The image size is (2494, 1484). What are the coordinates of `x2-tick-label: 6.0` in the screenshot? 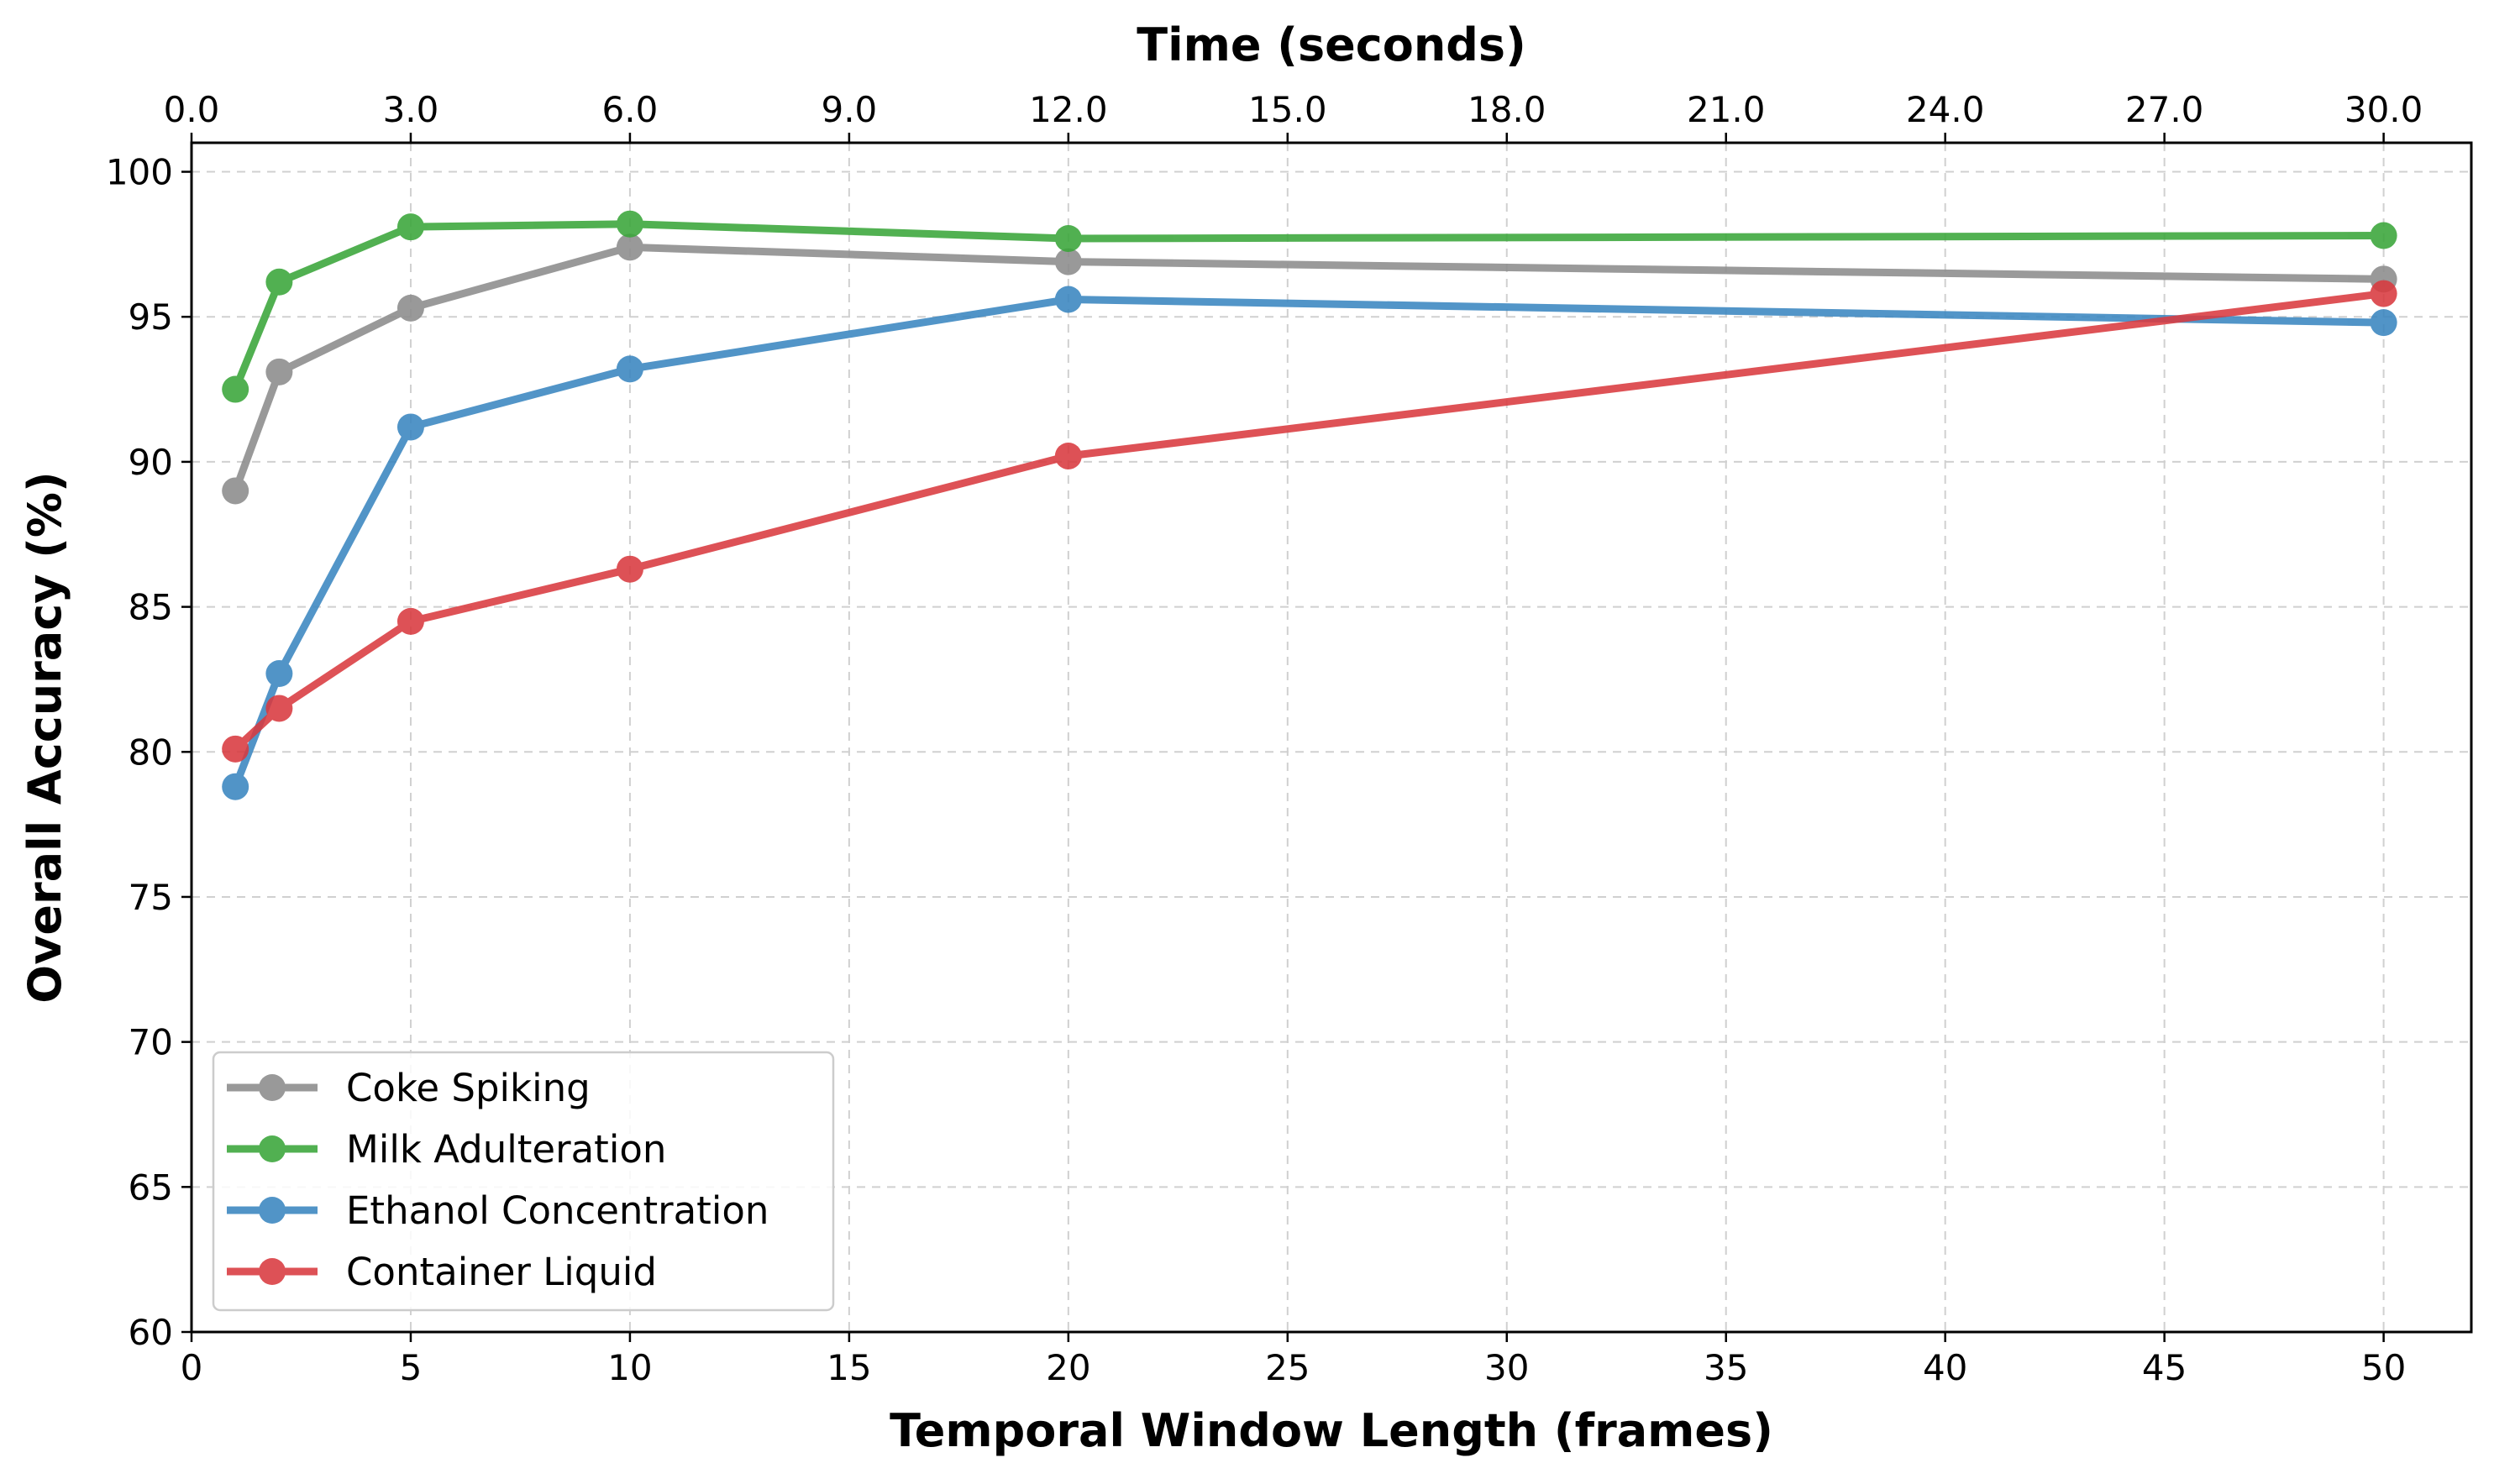 It's located at (630, 109).